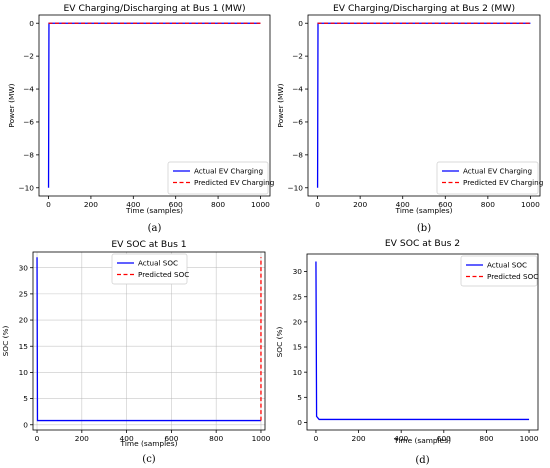 The width and height of the screenshot is (550, 468). What do you see at coordinates (154, 8) in the screenshot?
I see `chart-title: EV Charging/Discharging at Bus 1 (MW)` at bounding box center [154, 8].